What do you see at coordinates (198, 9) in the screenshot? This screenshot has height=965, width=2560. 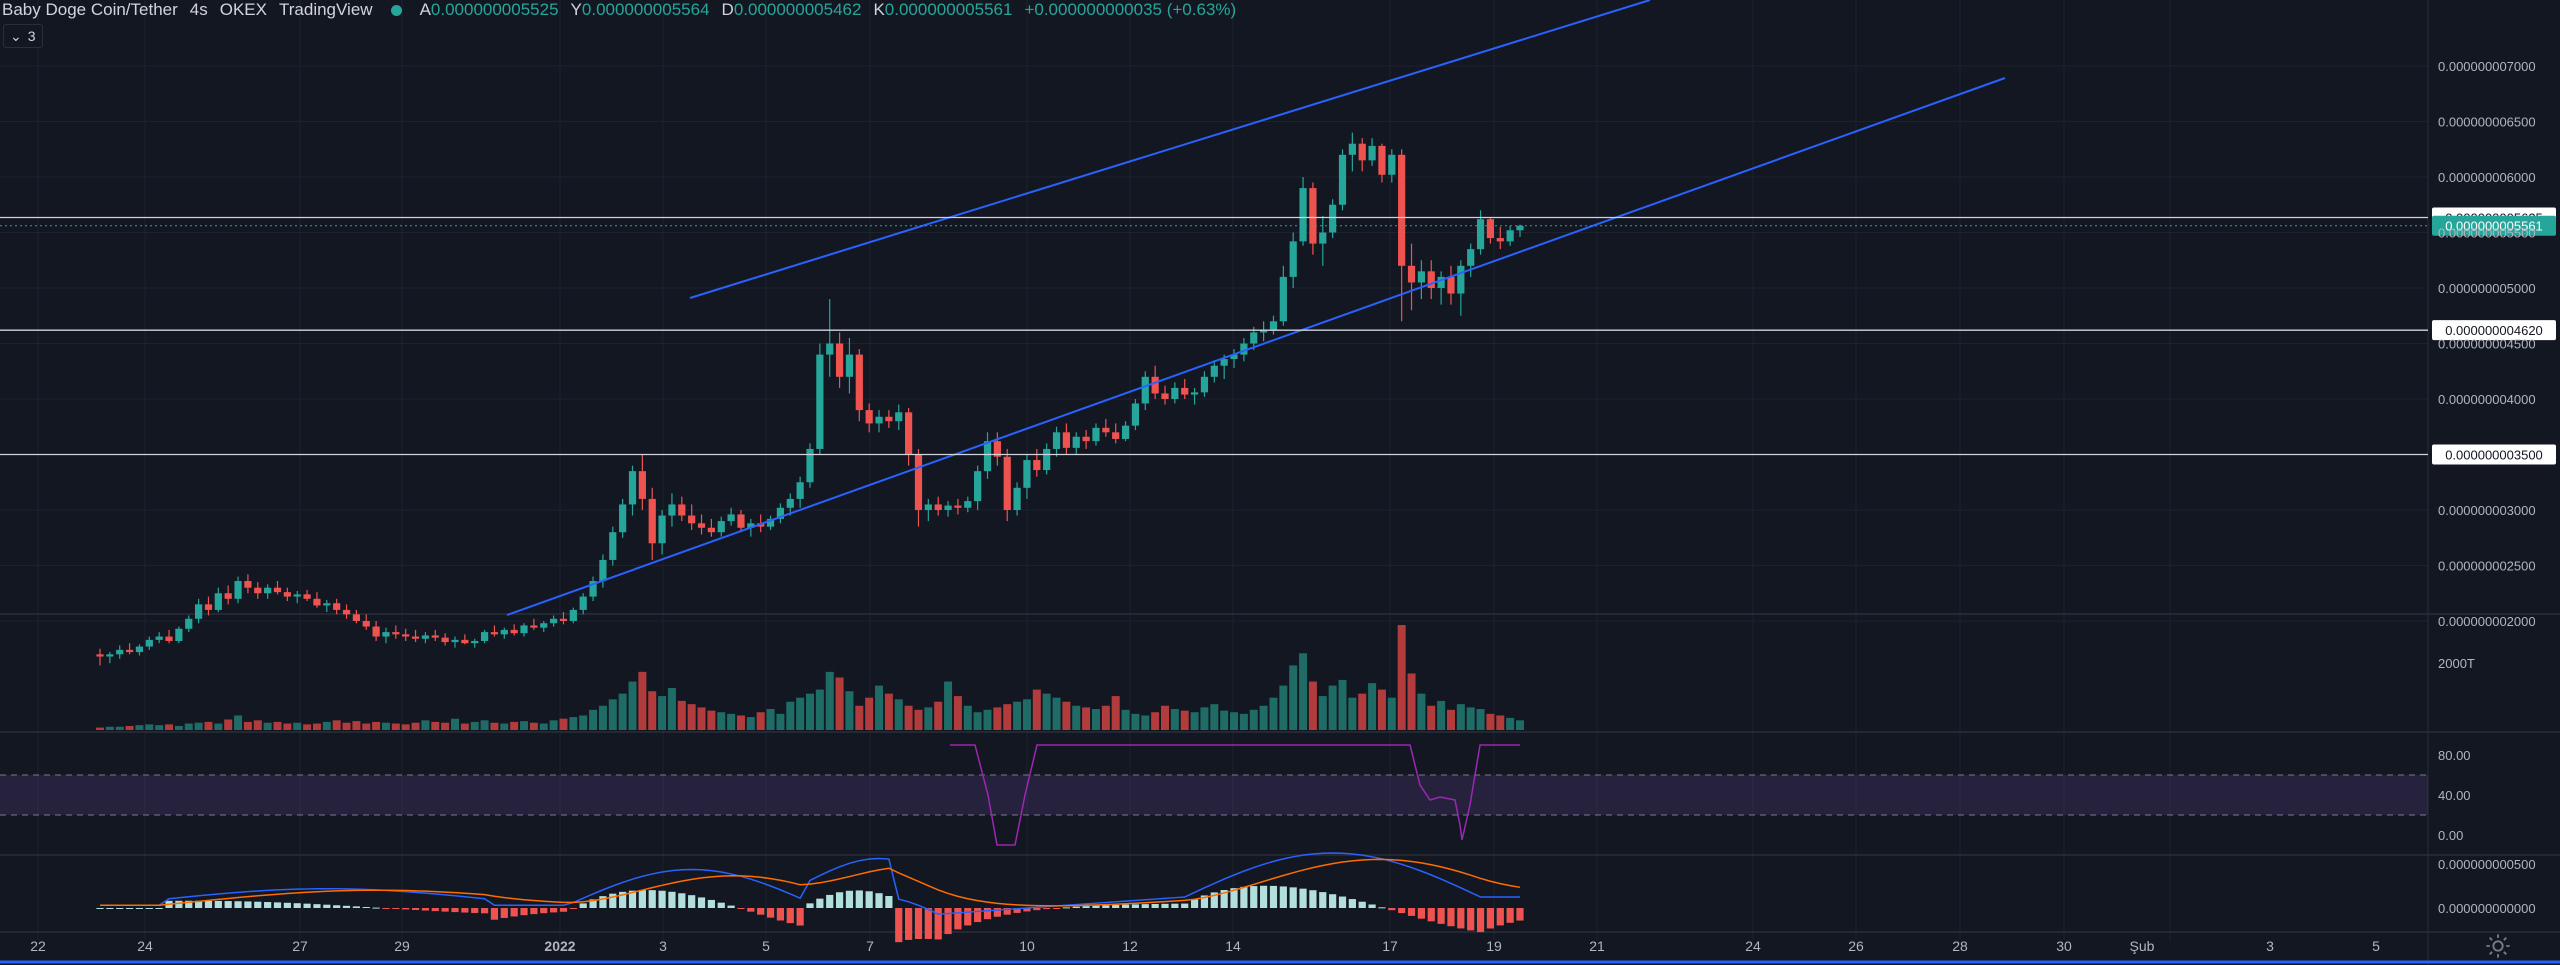 I see `interval-label: 4s` at bounding box center [198, 9].